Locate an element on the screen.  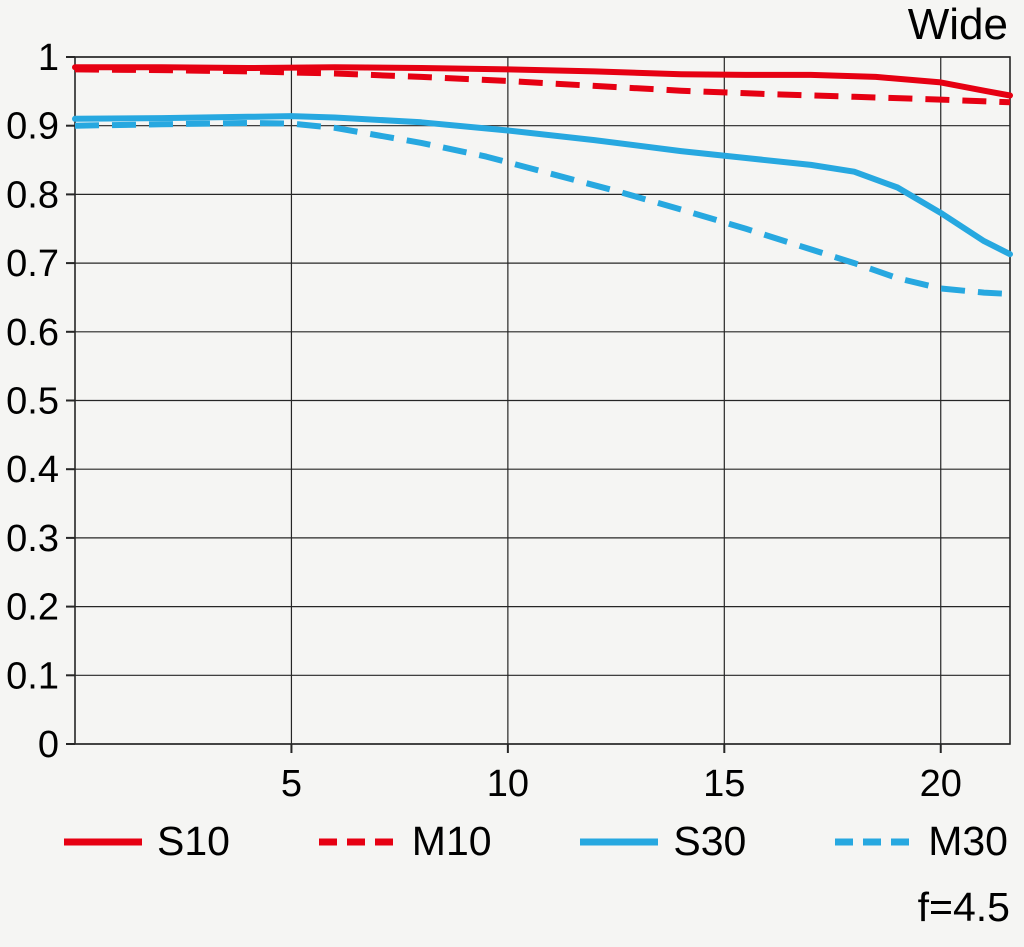
aperture-label: f=4.5 is located at coordinates (963, 907).